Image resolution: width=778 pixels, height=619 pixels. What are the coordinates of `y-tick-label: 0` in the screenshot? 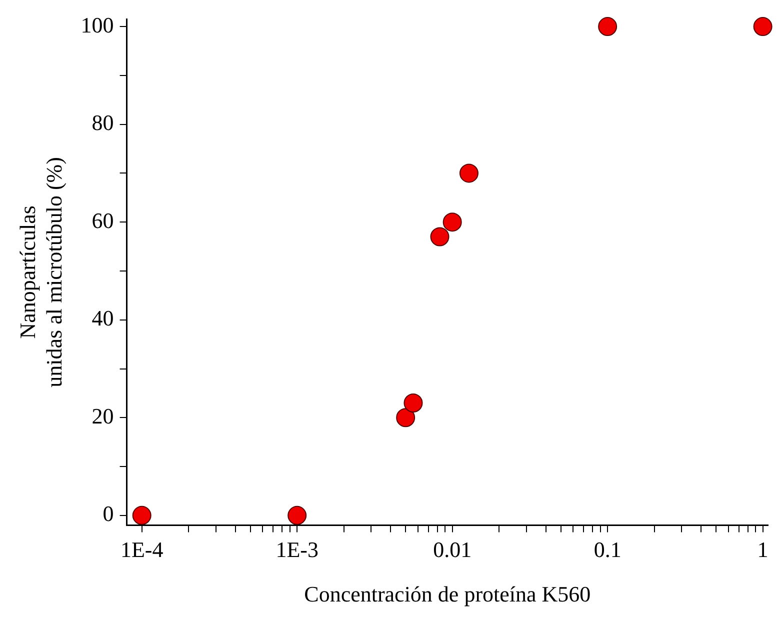 It's located at (108, 513).